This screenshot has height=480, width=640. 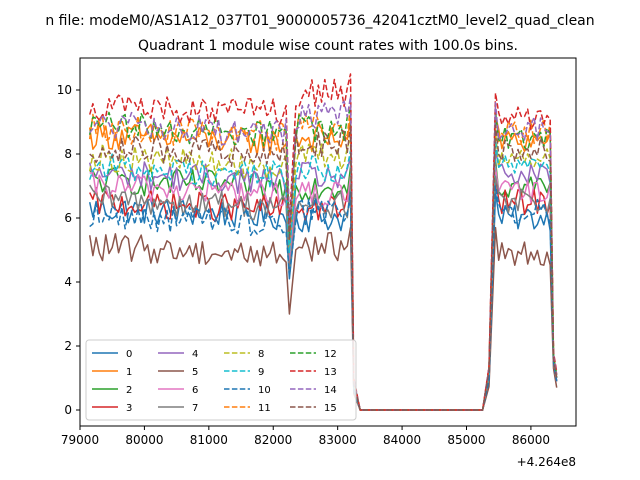 I want to click on x-tick-label: 81000, so click(x=209, y=440).